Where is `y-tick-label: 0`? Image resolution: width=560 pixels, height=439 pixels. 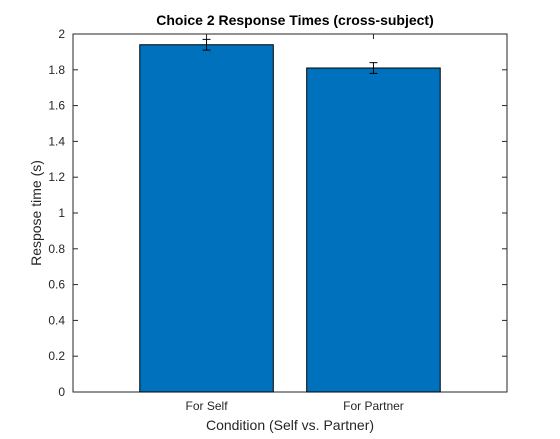 y-tick-label: 0 is located at coordinates (61, 392).